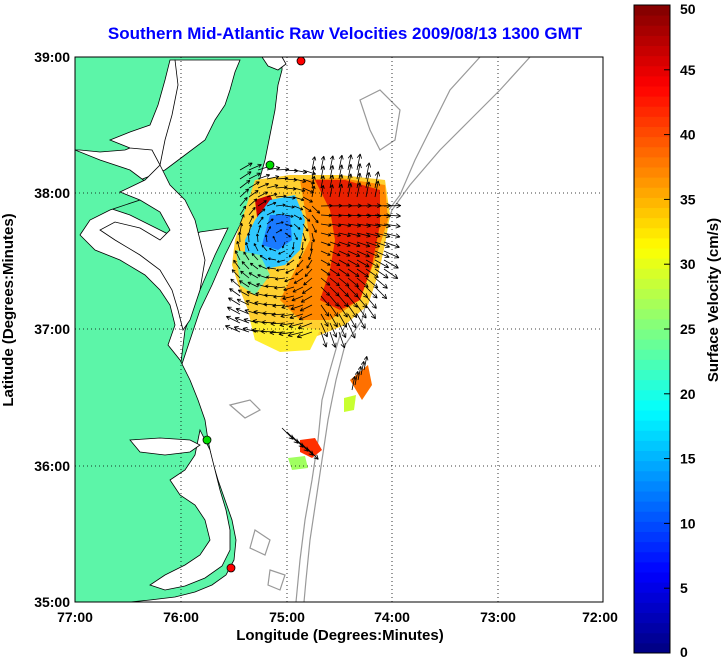  Describe the element at coordinates (330, 417) in the screenshot. I see `velocity-field-patches` at that location.